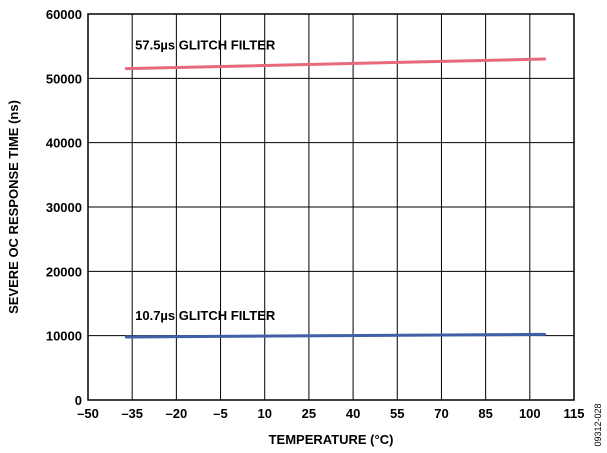  I want to click on y-tick-label: 10000, so click(64, 336).